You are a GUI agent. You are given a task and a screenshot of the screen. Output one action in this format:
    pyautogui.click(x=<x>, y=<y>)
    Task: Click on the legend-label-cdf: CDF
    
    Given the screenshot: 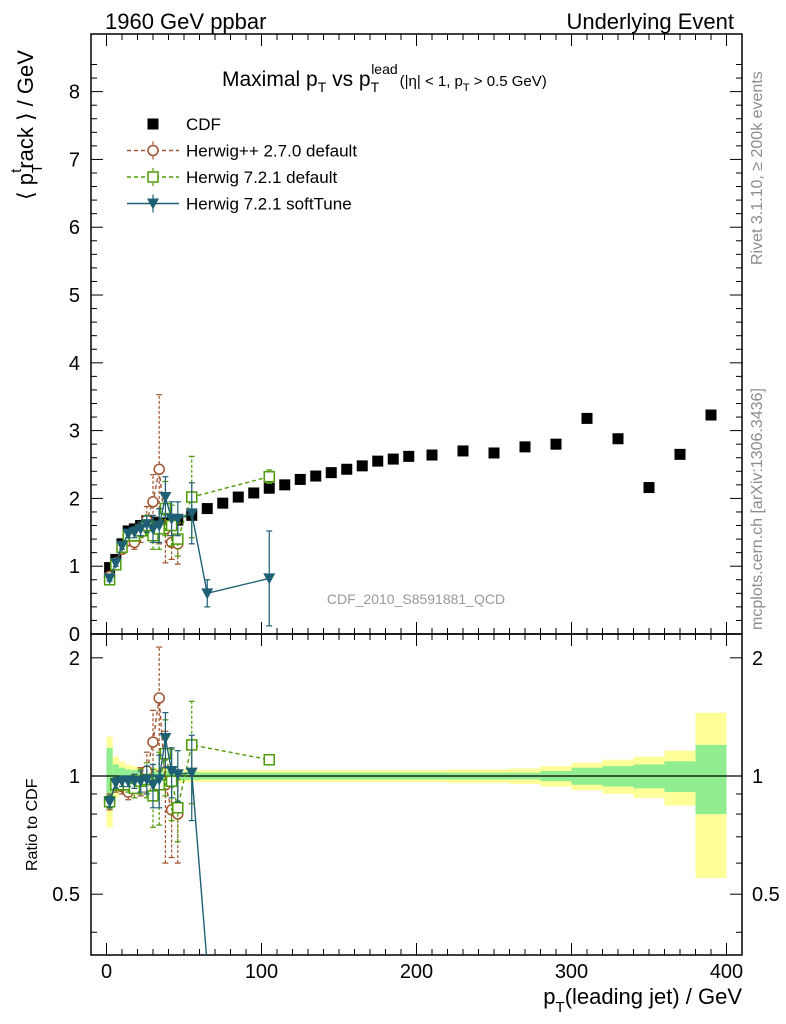 What is the action you would take?
    pyautogui.click(x=203, y=124)
    